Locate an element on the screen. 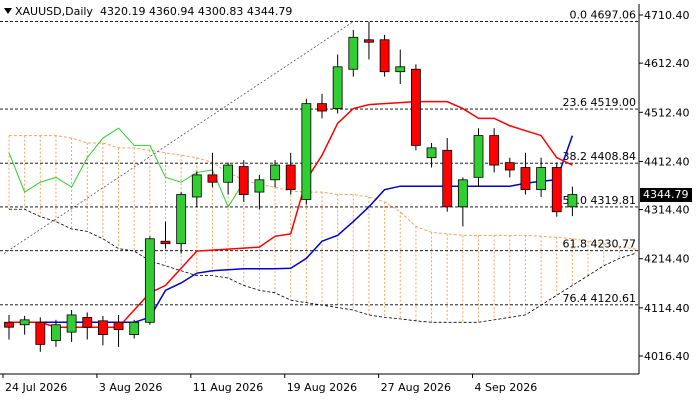 The width and height of the screenshot is (700, 400). price-tick-label: 4314.40 is located at coordinates (667, 210).